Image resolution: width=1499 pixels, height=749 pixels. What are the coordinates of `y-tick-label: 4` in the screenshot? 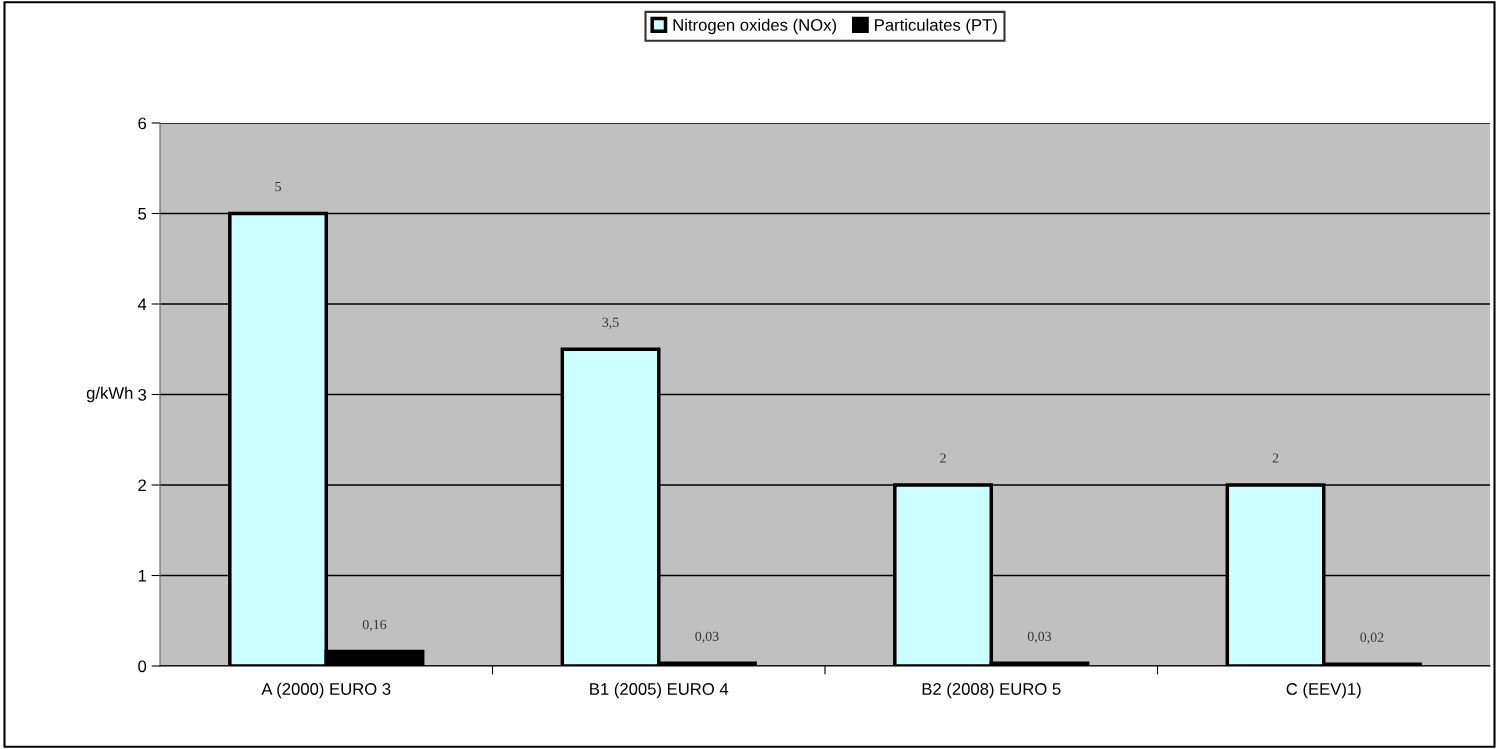 It's located at (142, 304).